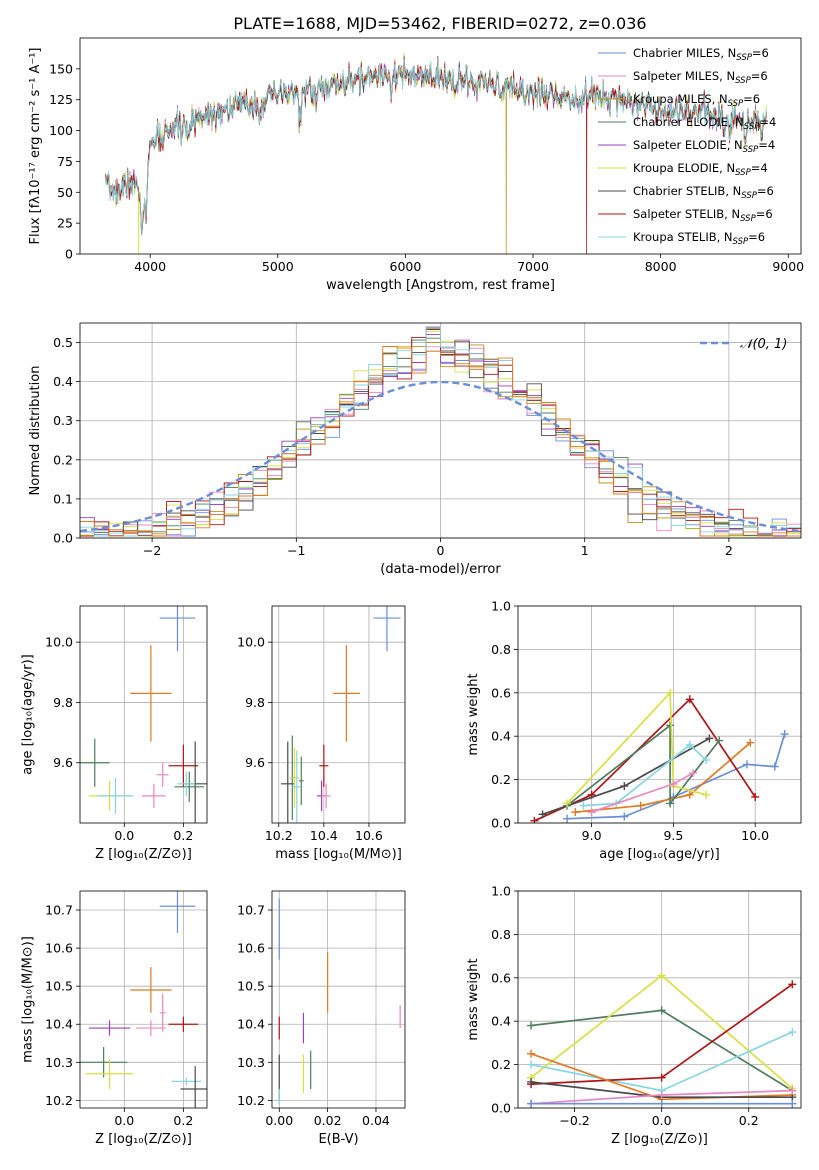 Image resolution: width=819 pixels, height=1170 pixels. I want to click on y-tick-label: 0.6, so click(501, 977).